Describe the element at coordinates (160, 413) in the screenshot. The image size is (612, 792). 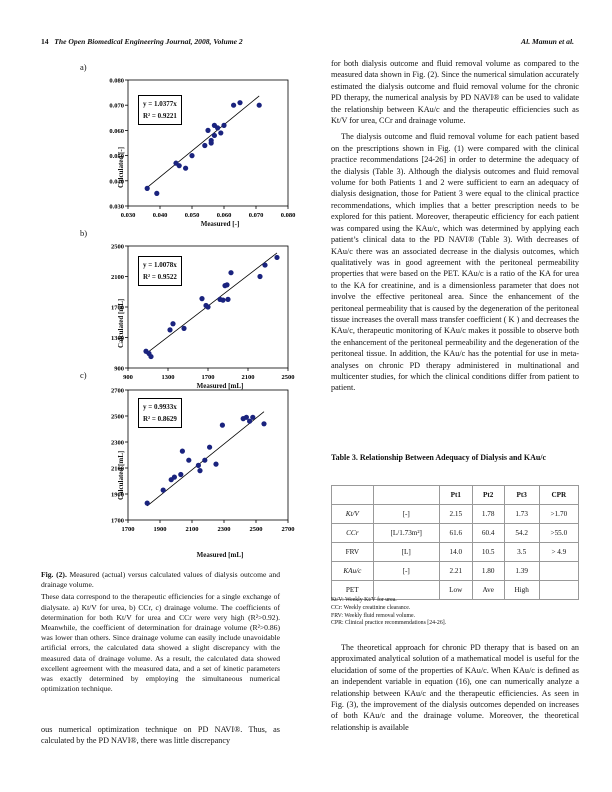
I see `panel-c-equation-box: y = 0.9933x R² = 0.8629` at that location.